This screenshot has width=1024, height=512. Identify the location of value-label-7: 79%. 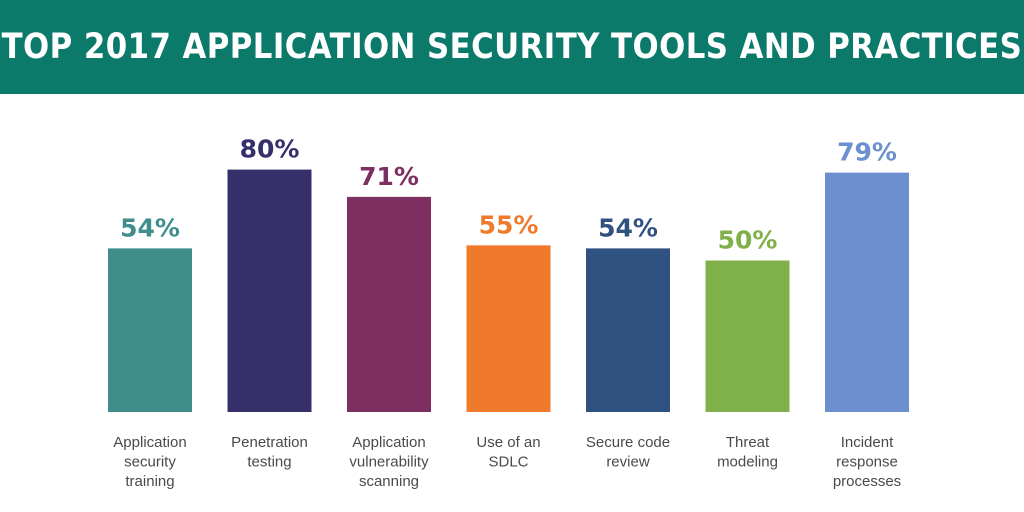
(867, 152).